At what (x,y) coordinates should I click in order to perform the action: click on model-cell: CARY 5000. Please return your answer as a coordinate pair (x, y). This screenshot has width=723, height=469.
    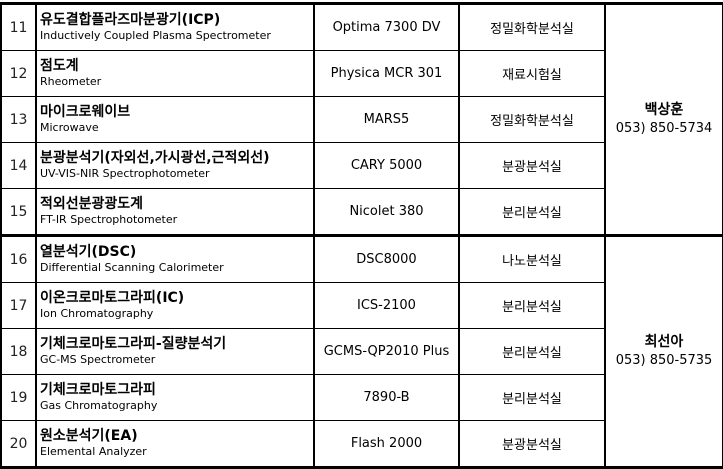
    Looking at the image, I should click on (386, 165).